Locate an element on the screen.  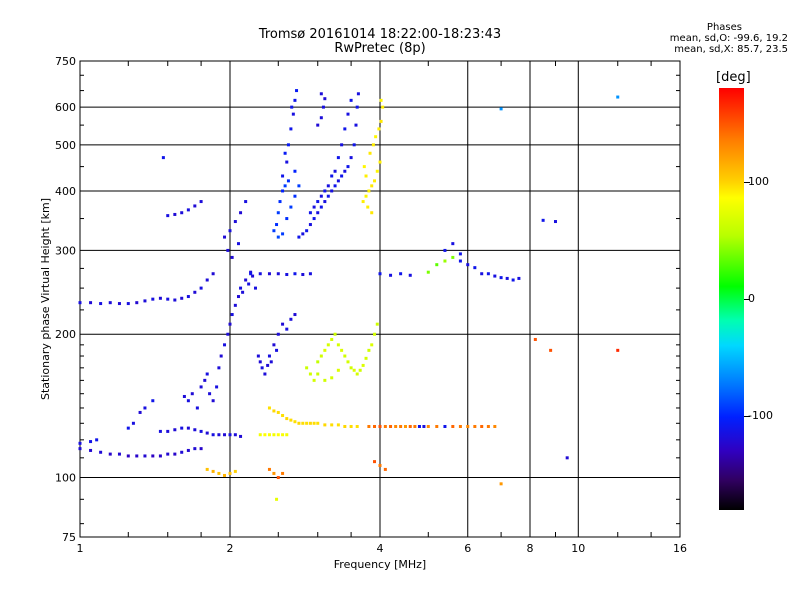
y-tick-label: 75 is located at coordinates (69, 537).